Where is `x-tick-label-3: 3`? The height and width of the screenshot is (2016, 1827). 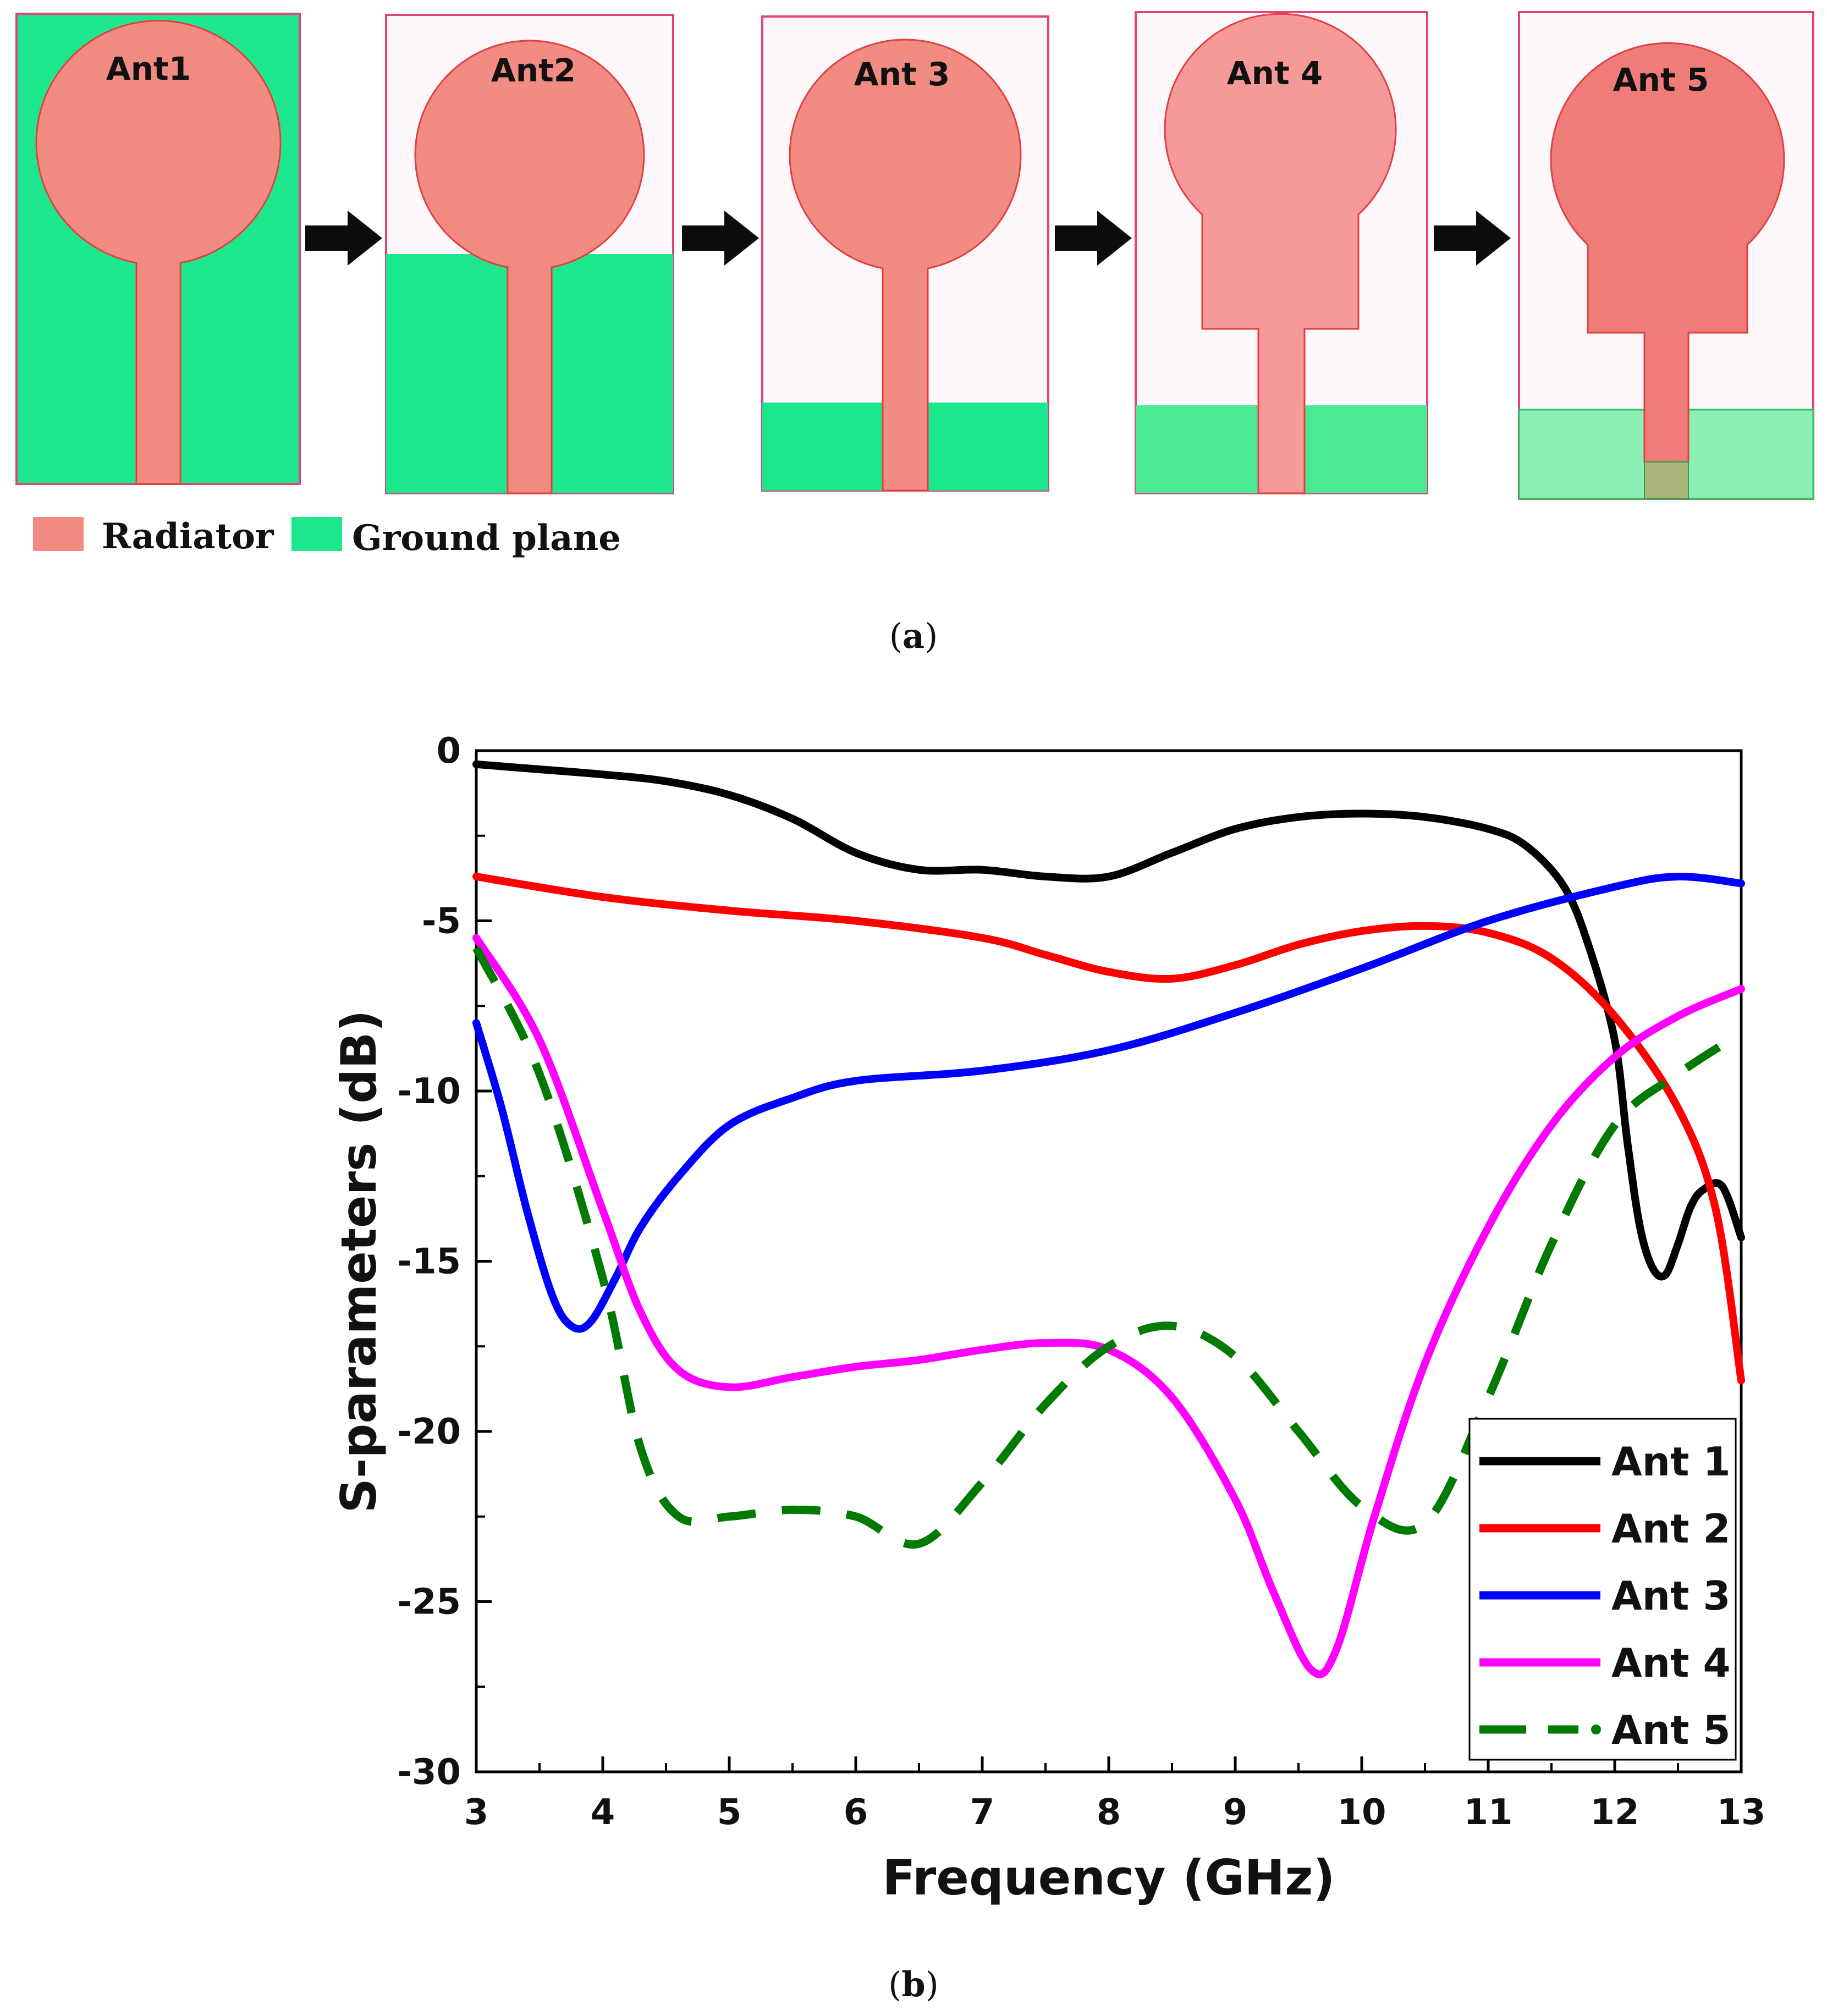 x-tick-label-3: 3 is located at coordinates (476, 1812).